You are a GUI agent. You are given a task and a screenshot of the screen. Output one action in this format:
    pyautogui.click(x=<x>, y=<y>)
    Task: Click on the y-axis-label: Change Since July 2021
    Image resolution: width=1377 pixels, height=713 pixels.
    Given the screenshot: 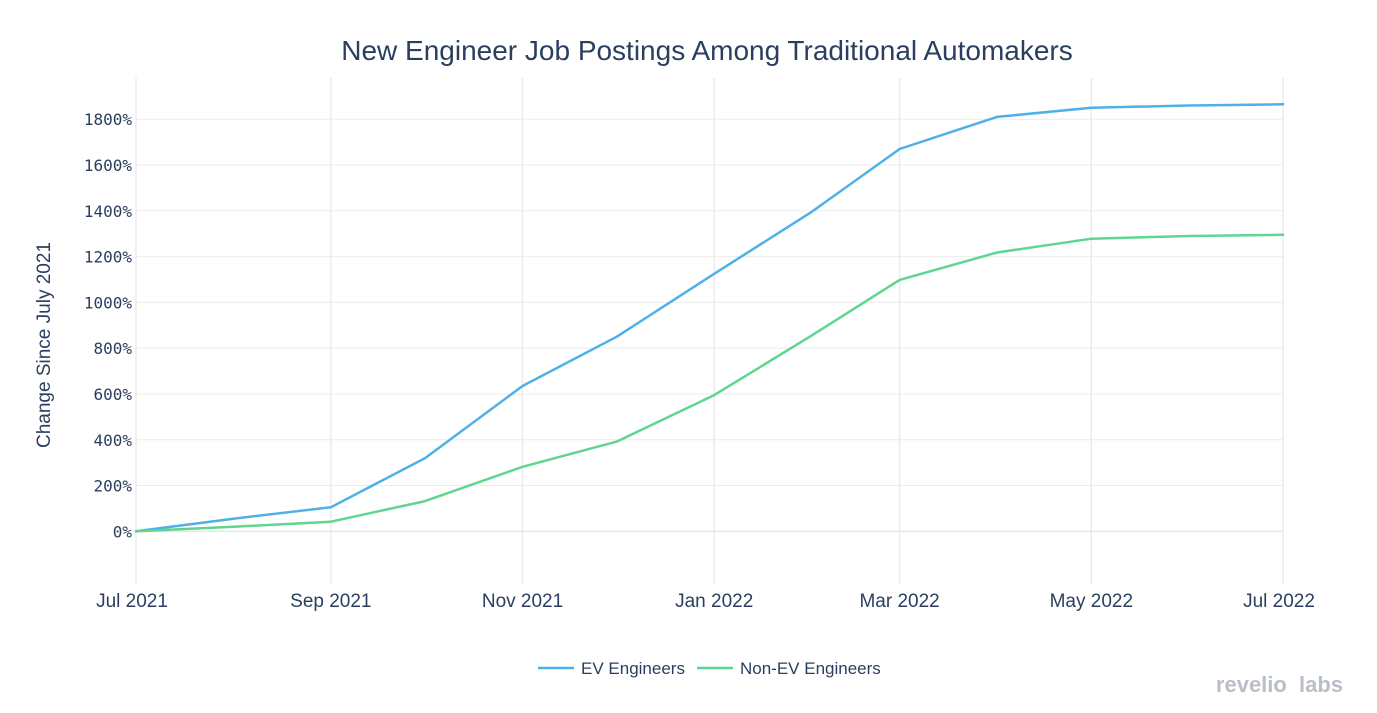 What is the action you would take?
    pyautogui.click(x=44, y=345)
    